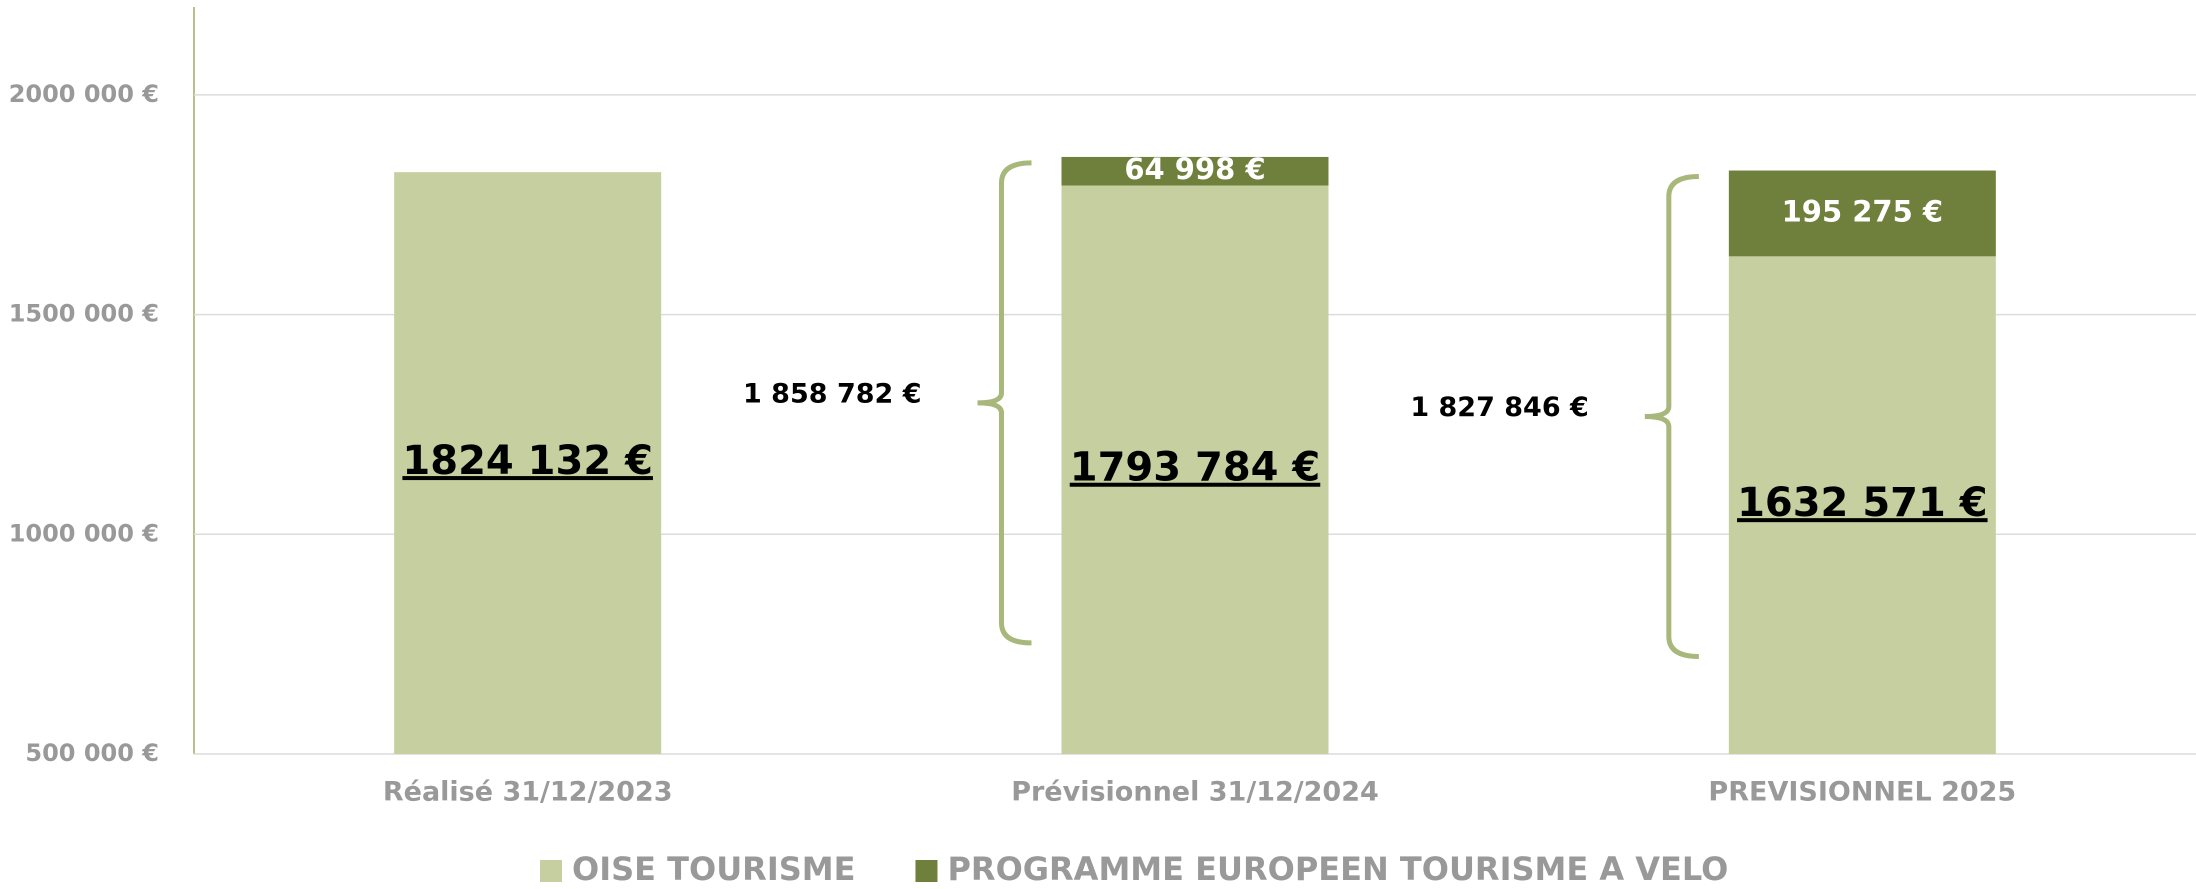  Describe the element at coordinates (84, 533) in the screenshot. I see `y-tick-label: 1000 000 €` at that location.